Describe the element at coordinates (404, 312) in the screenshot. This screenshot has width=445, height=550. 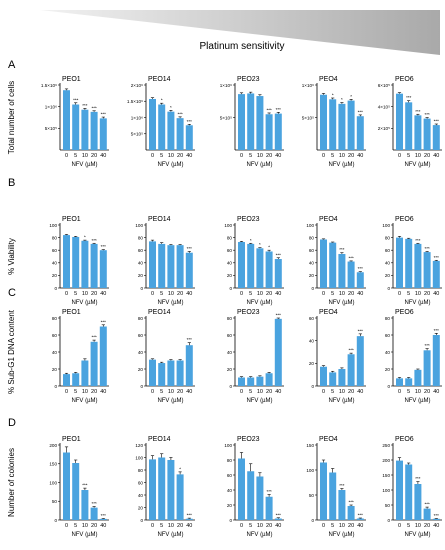
I see `chart-title: PEO6` at that location.